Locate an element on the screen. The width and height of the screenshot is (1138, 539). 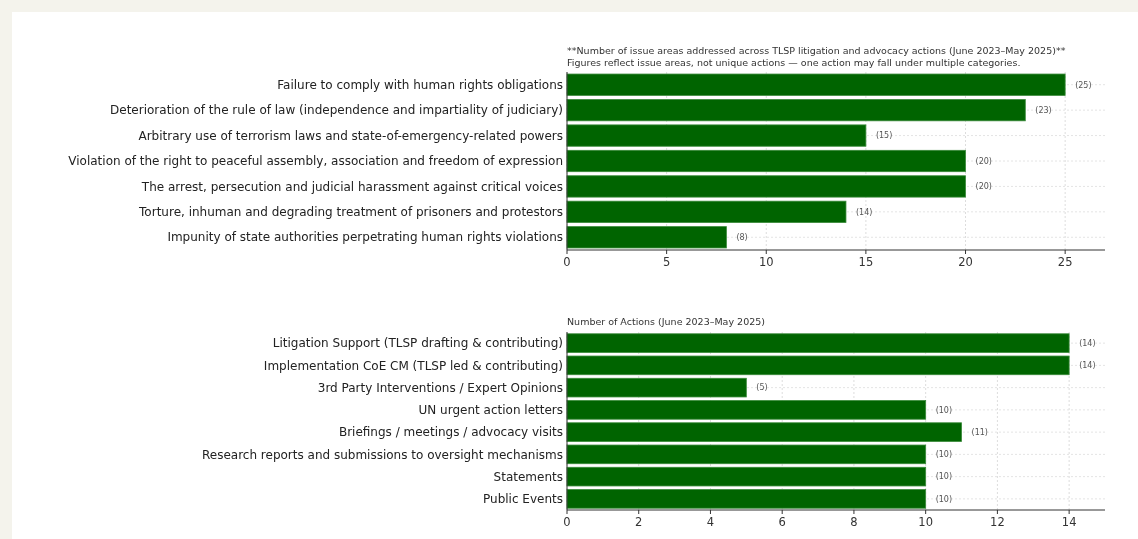
y-tick-label: Research reports and submissions to oversight mechanisms is located at coordinates (382, 454).